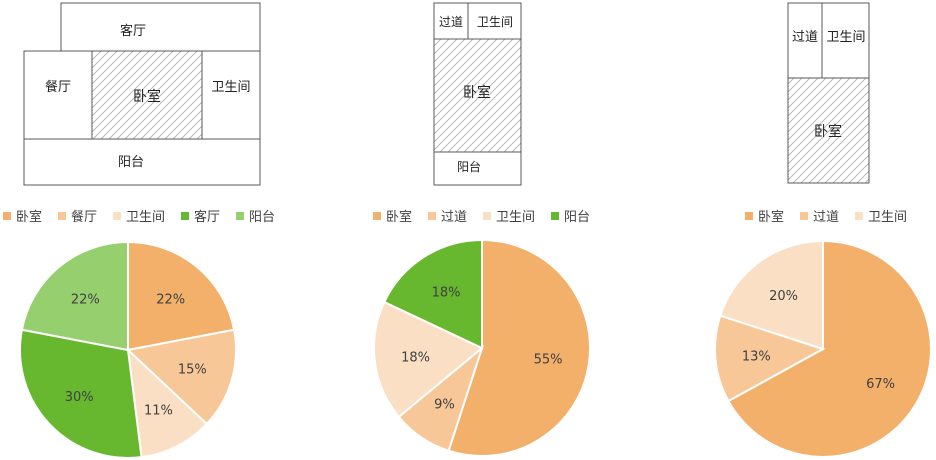 The width and height of the screenshot is (936, 460). Describe the element at coordinates (170, 299) in the screenshot. I see `data-label-woshi: 22%` at that location.